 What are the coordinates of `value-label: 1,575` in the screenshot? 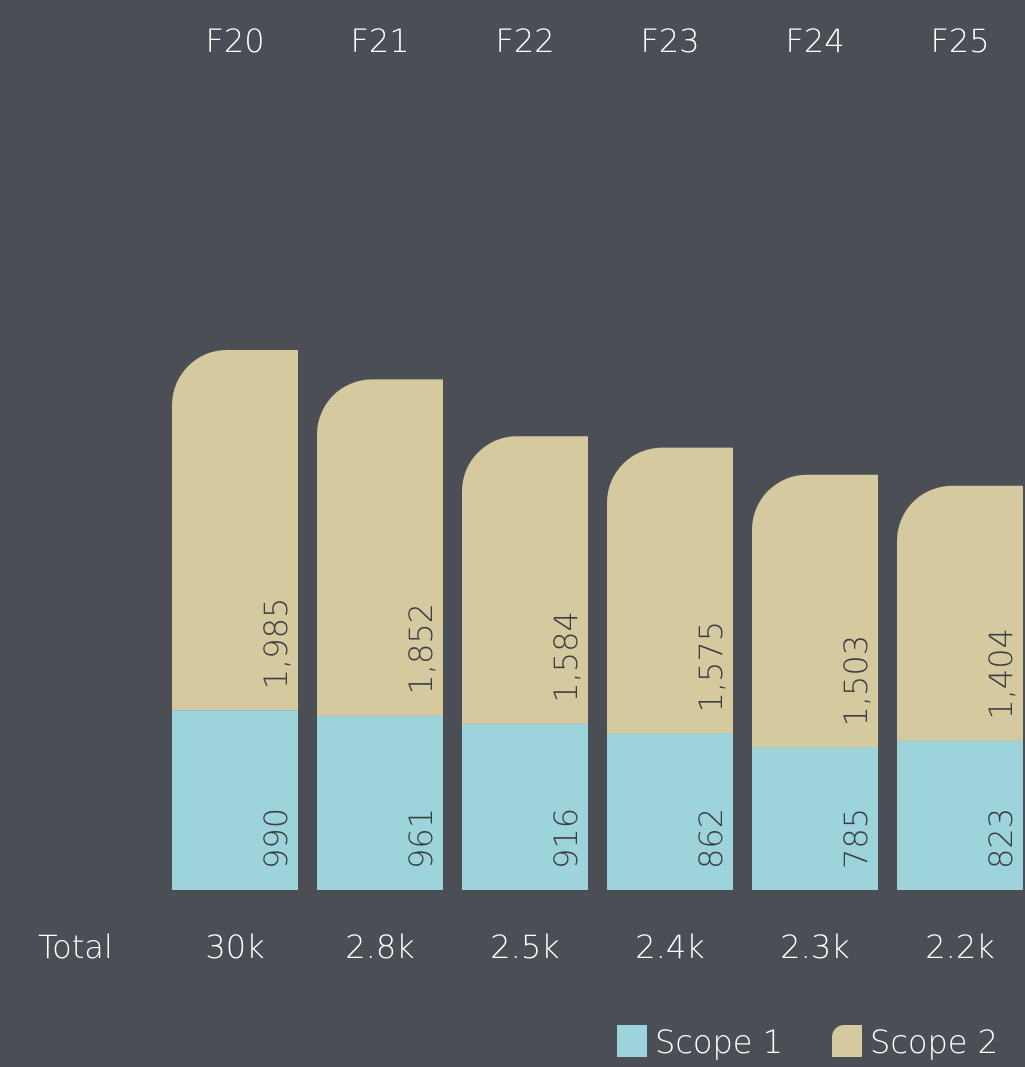 It's located at (711, 667).